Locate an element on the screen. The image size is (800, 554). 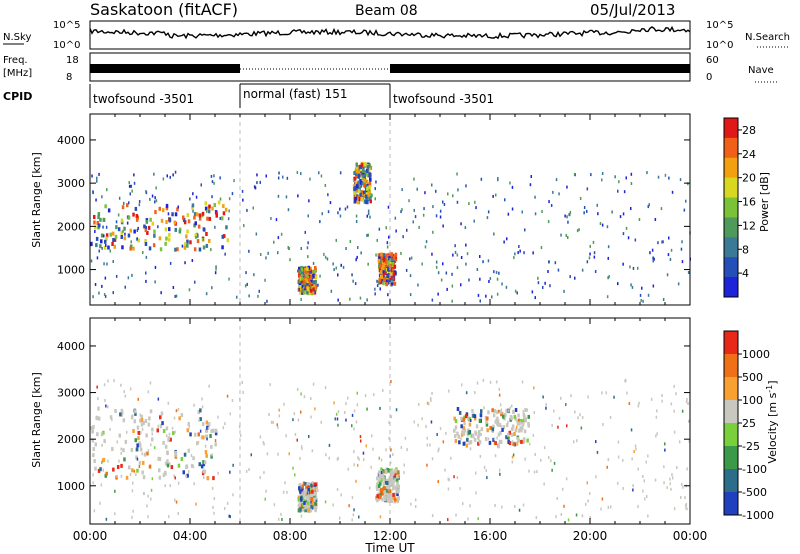
velocity-colorbar-label: Velocity [m s-1] is located at coordinates (772, 421).